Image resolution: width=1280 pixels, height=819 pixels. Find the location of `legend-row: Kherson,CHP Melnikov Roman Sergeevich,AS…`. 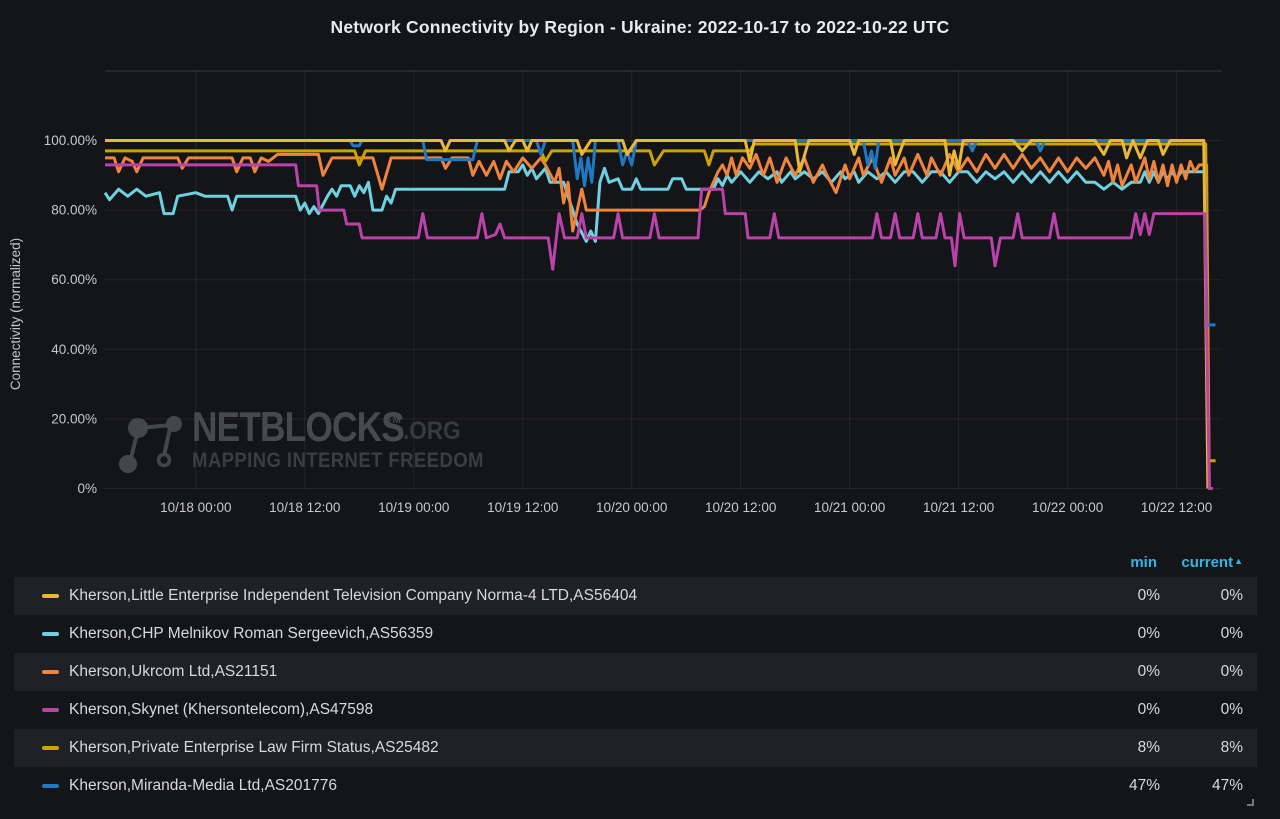

legend-row: Kherson,CHP Melnikov Roman Sergeevich,AS… is located at coordinates (635, 634).